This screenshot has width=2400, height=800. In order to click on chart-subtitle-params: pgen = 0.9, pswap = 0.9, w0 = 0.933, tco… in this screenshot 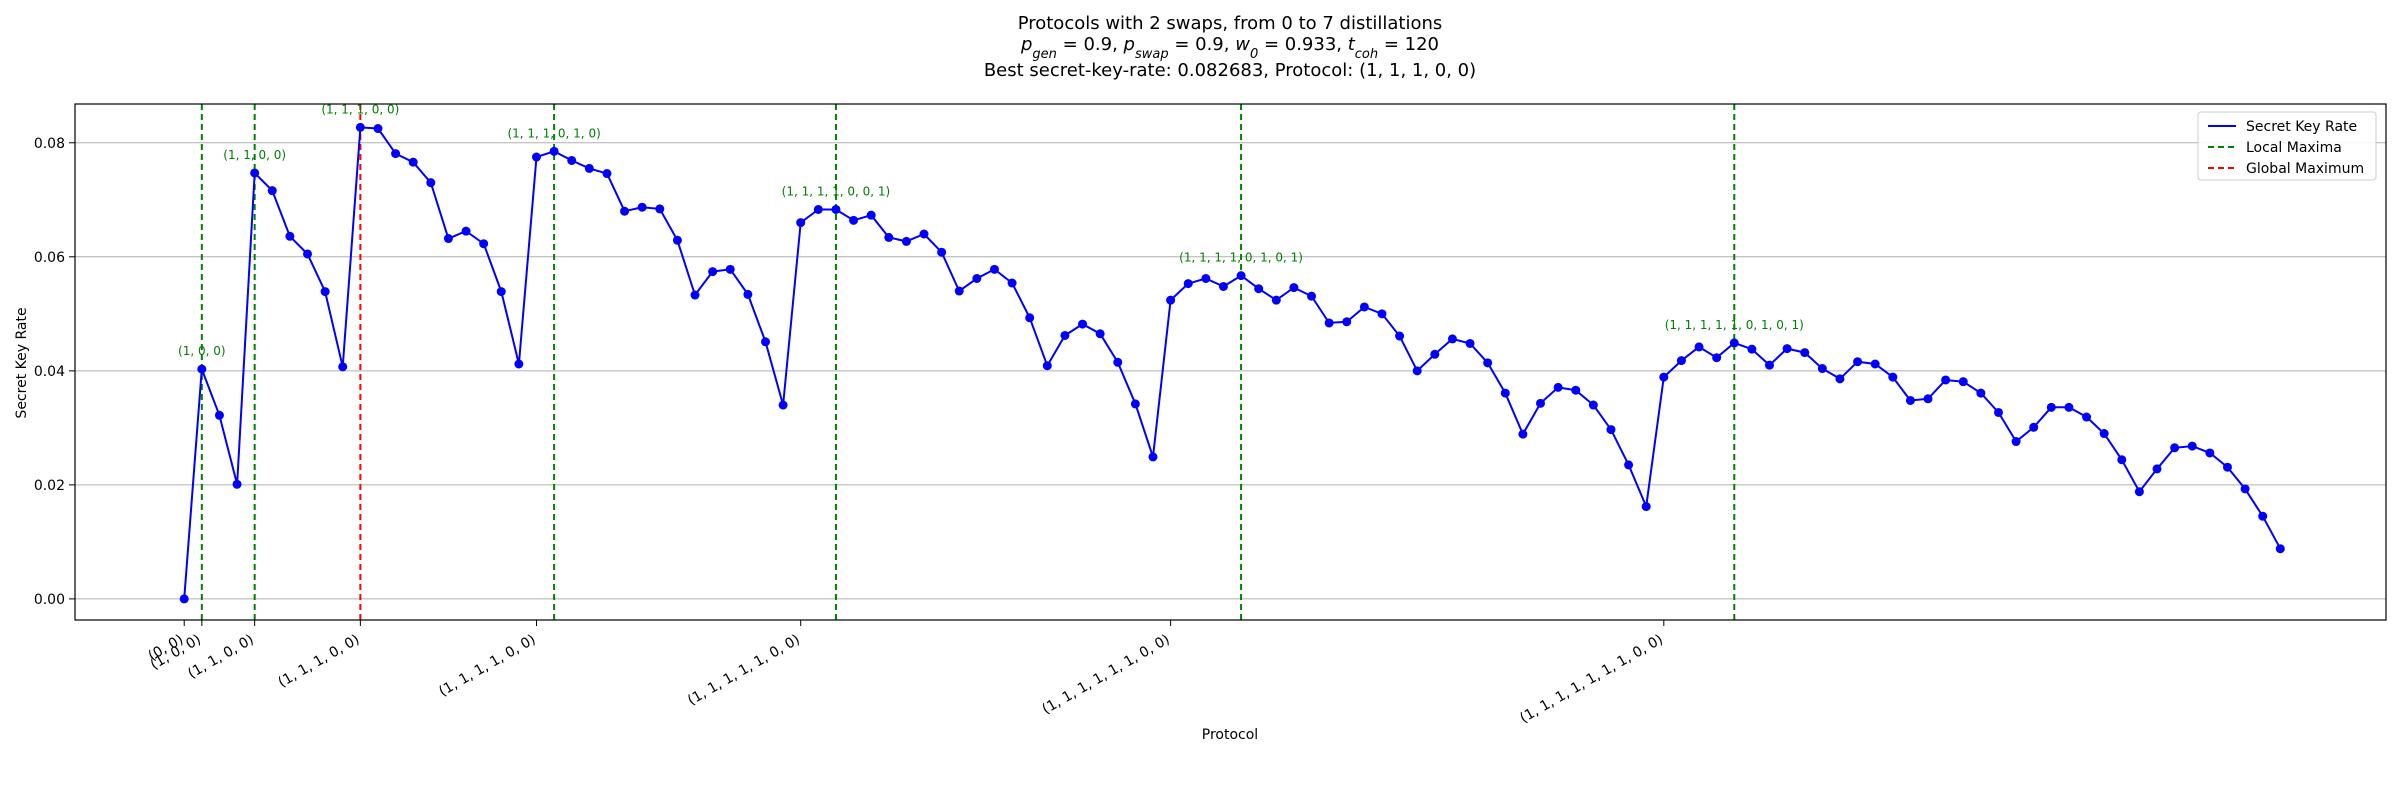, I will do `click(1229, 48)`.